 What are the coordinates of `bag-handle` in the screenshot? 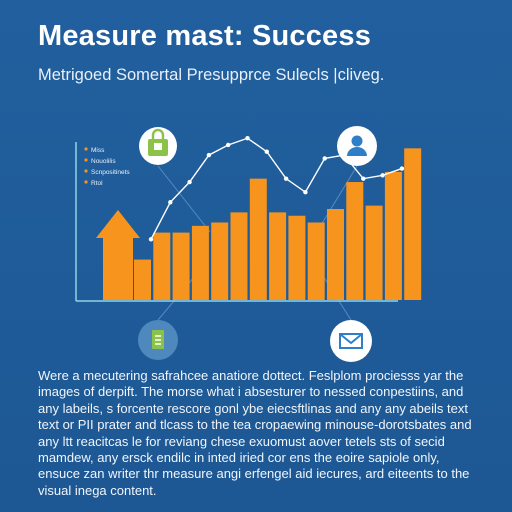 It's located at (158, 133).